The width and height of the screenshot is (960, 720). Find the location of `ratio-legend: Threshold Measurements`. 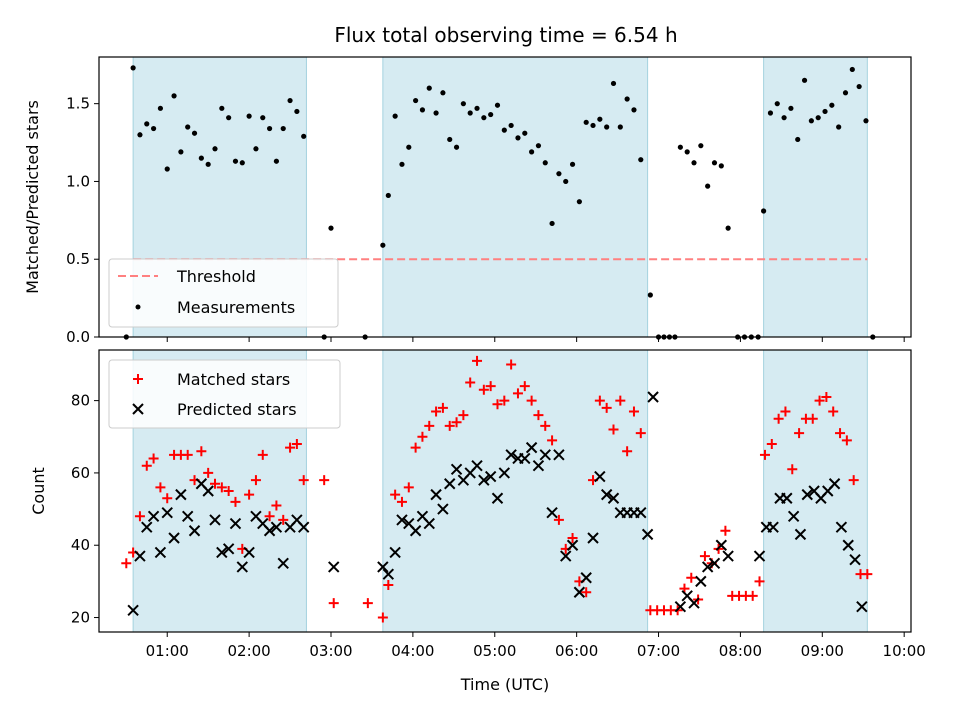

ratio-legend: Threshold Measurements is located at coordinates (223, 293).